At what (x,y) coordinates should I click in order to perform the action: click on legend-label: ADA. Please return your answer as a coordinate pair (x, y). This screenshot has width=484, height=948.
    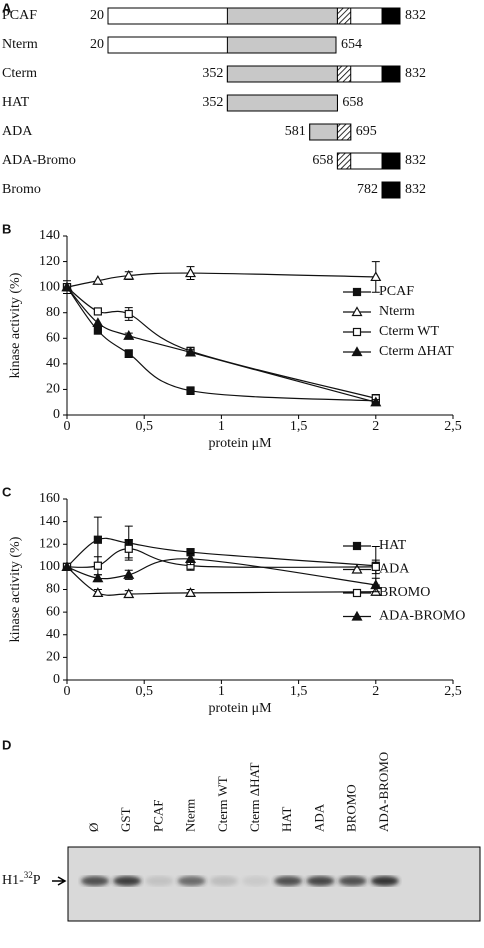
    Looking at the image, I should click on (394, 569).